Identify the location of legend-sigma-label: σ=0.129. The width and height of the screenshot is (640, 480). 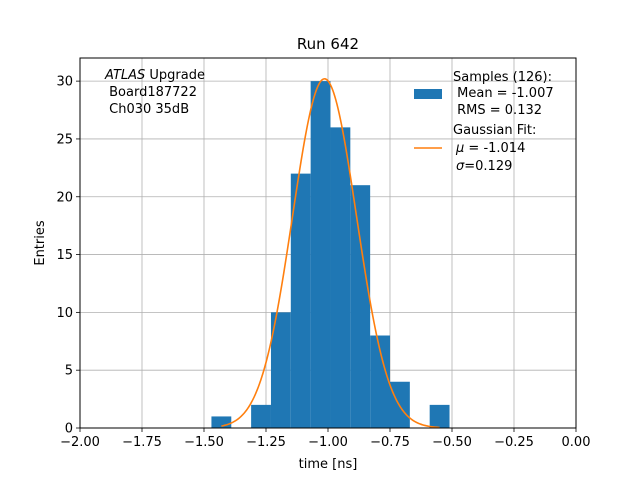
(484, 166).